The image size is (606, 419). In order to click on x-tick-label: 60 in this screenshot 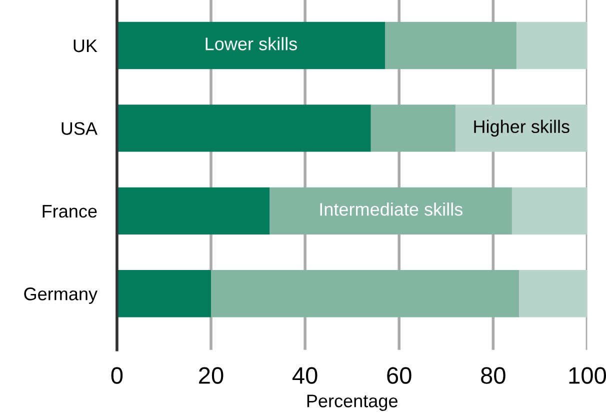, I will do `click(399, 375)`.